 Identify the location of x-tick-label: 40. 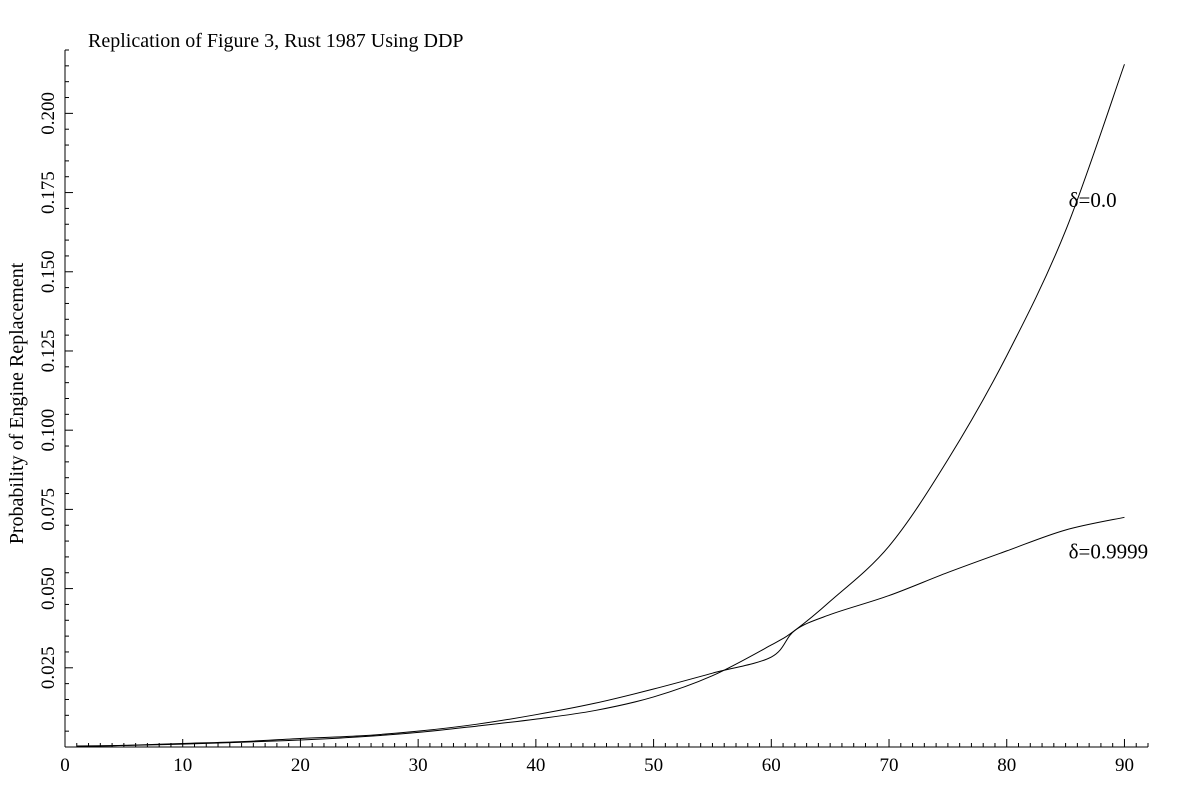
(535, 765).